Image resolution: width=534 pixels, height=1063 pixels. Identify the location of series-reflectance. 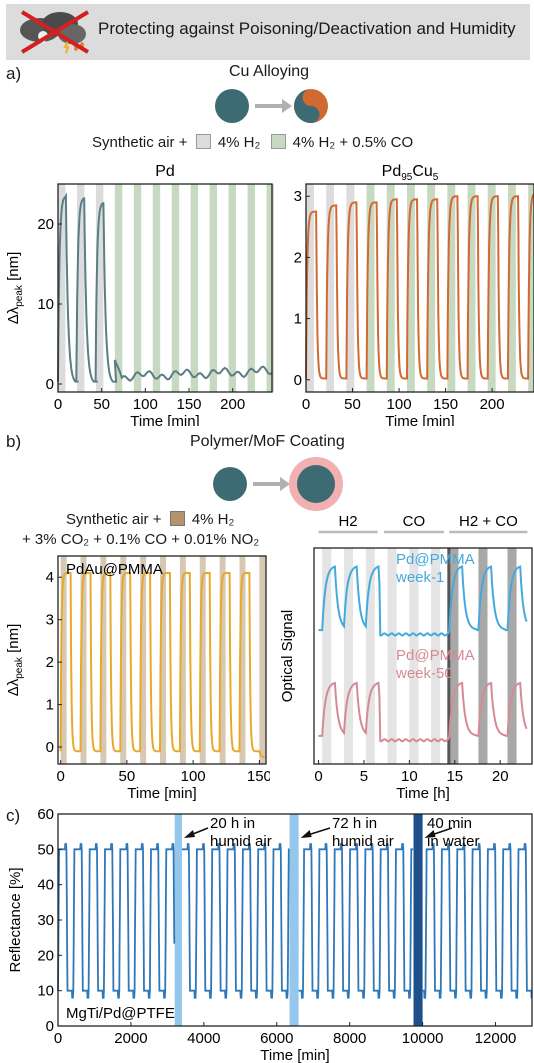
(116, 921).